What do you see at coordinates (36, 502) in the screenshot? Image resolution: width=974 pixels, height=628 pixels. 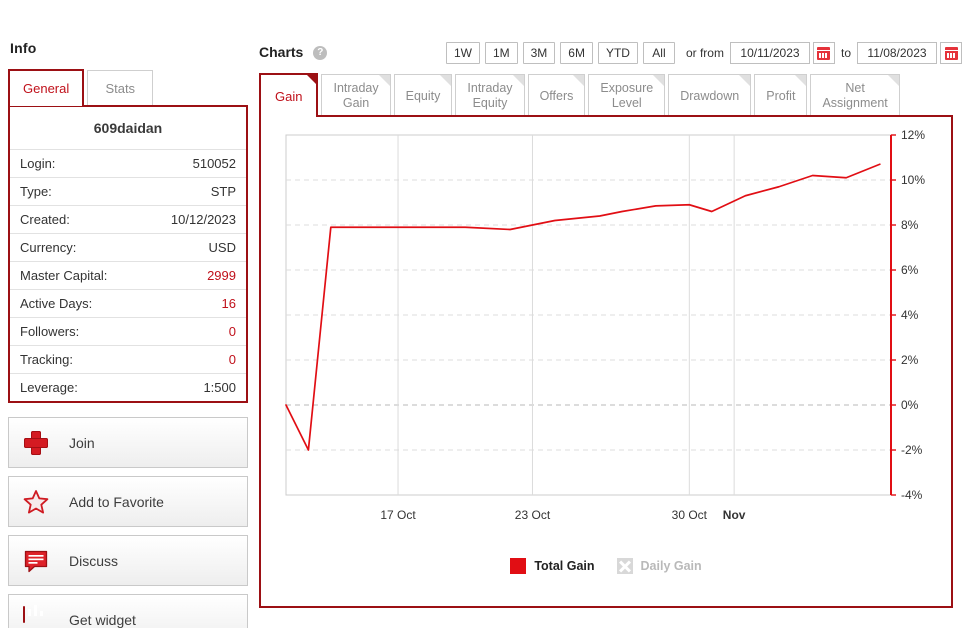 I see `star-icon` at bounding box center [36, 502].